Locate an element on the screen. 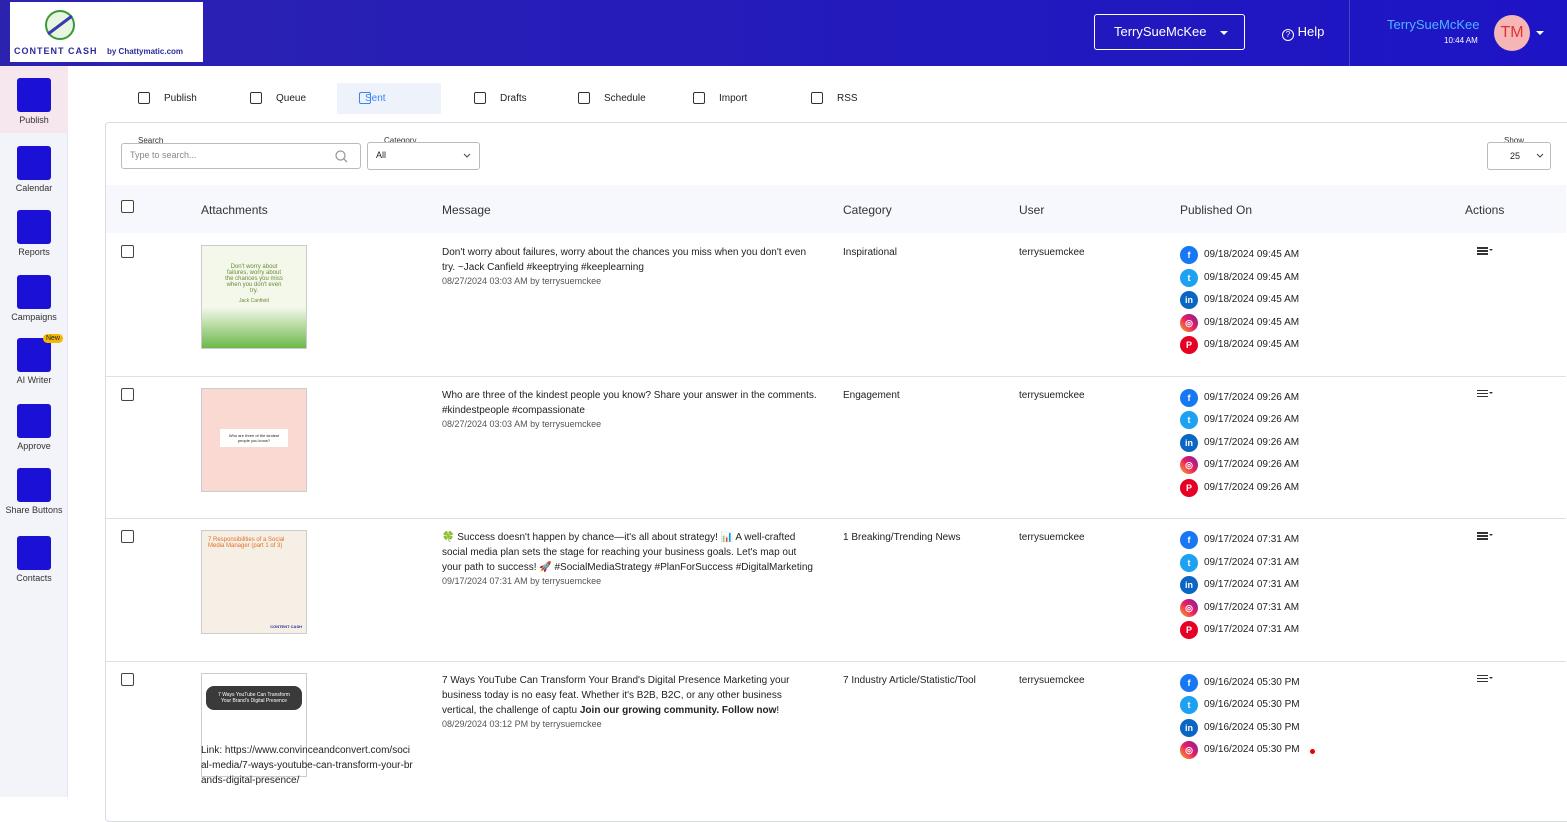  sidebar-label: Calendar is located at coordinates (34, 188).